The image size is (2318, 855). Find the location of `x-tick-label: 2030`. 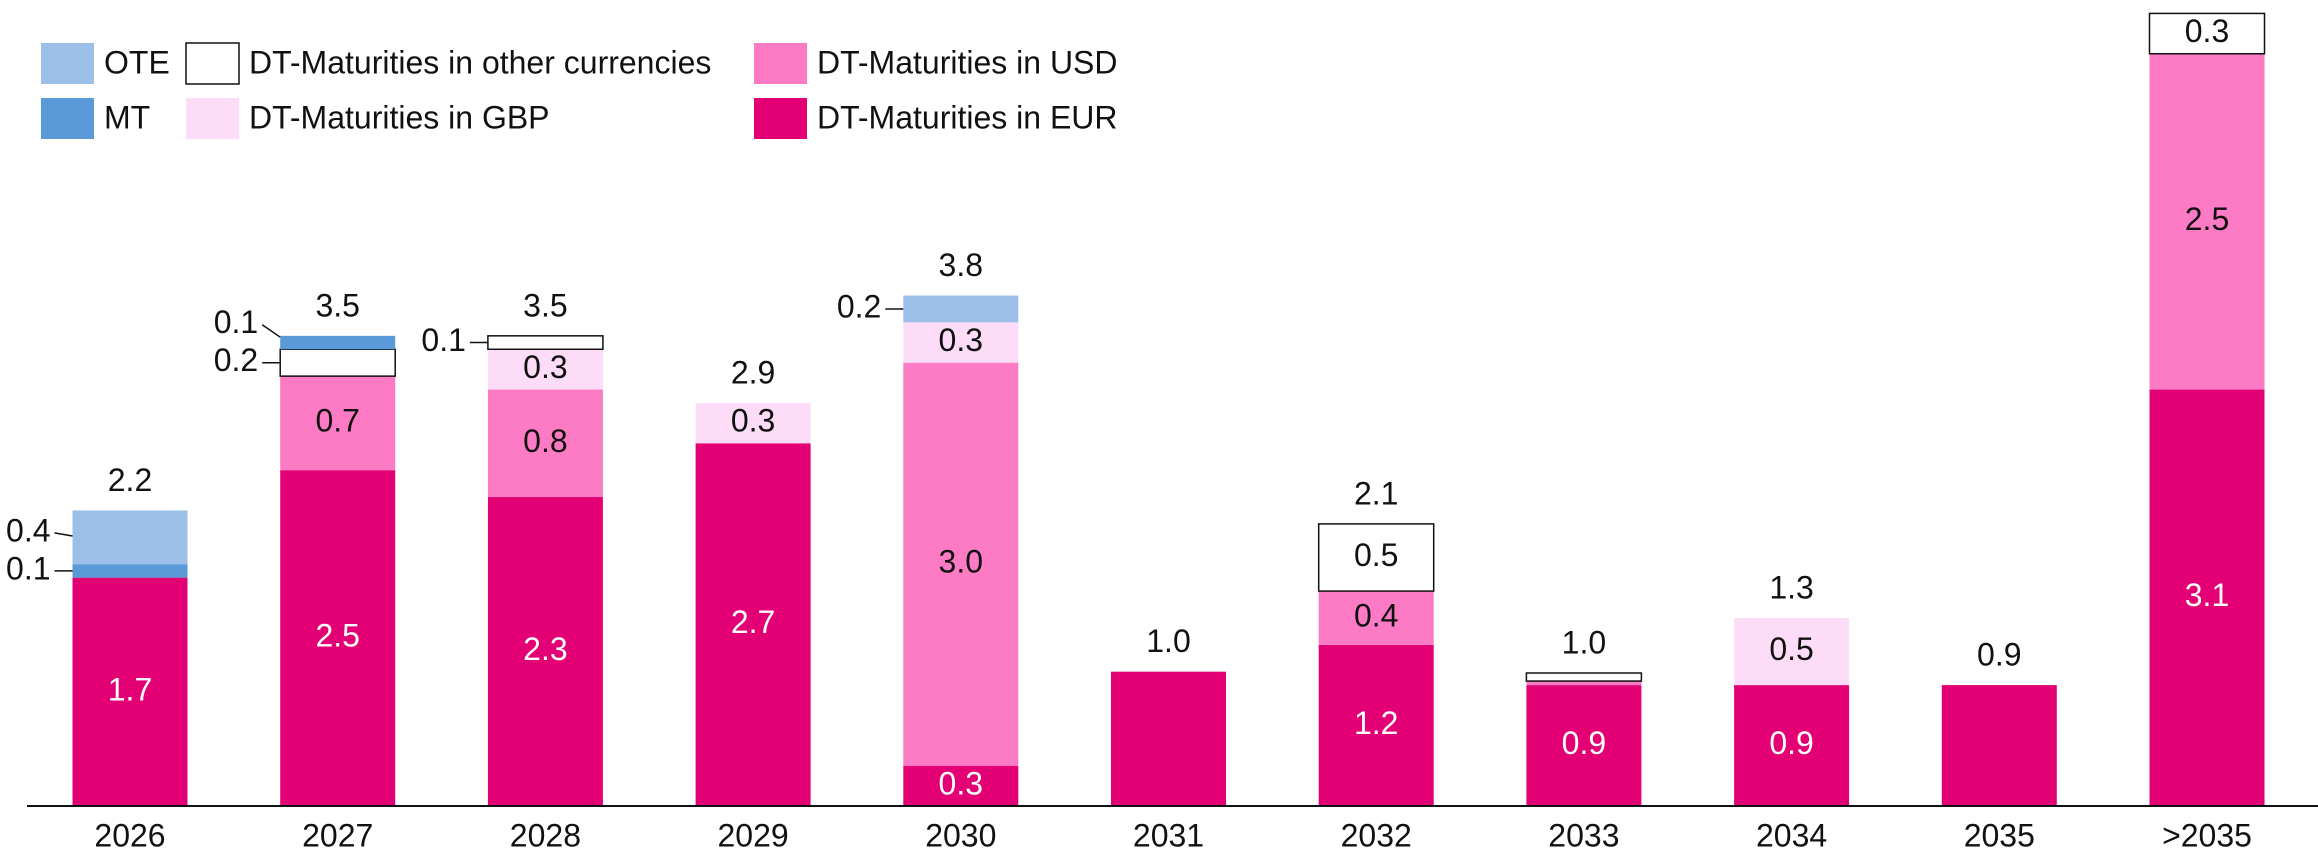

x-tick-label: 2030 is located at coordinates (960, 835).